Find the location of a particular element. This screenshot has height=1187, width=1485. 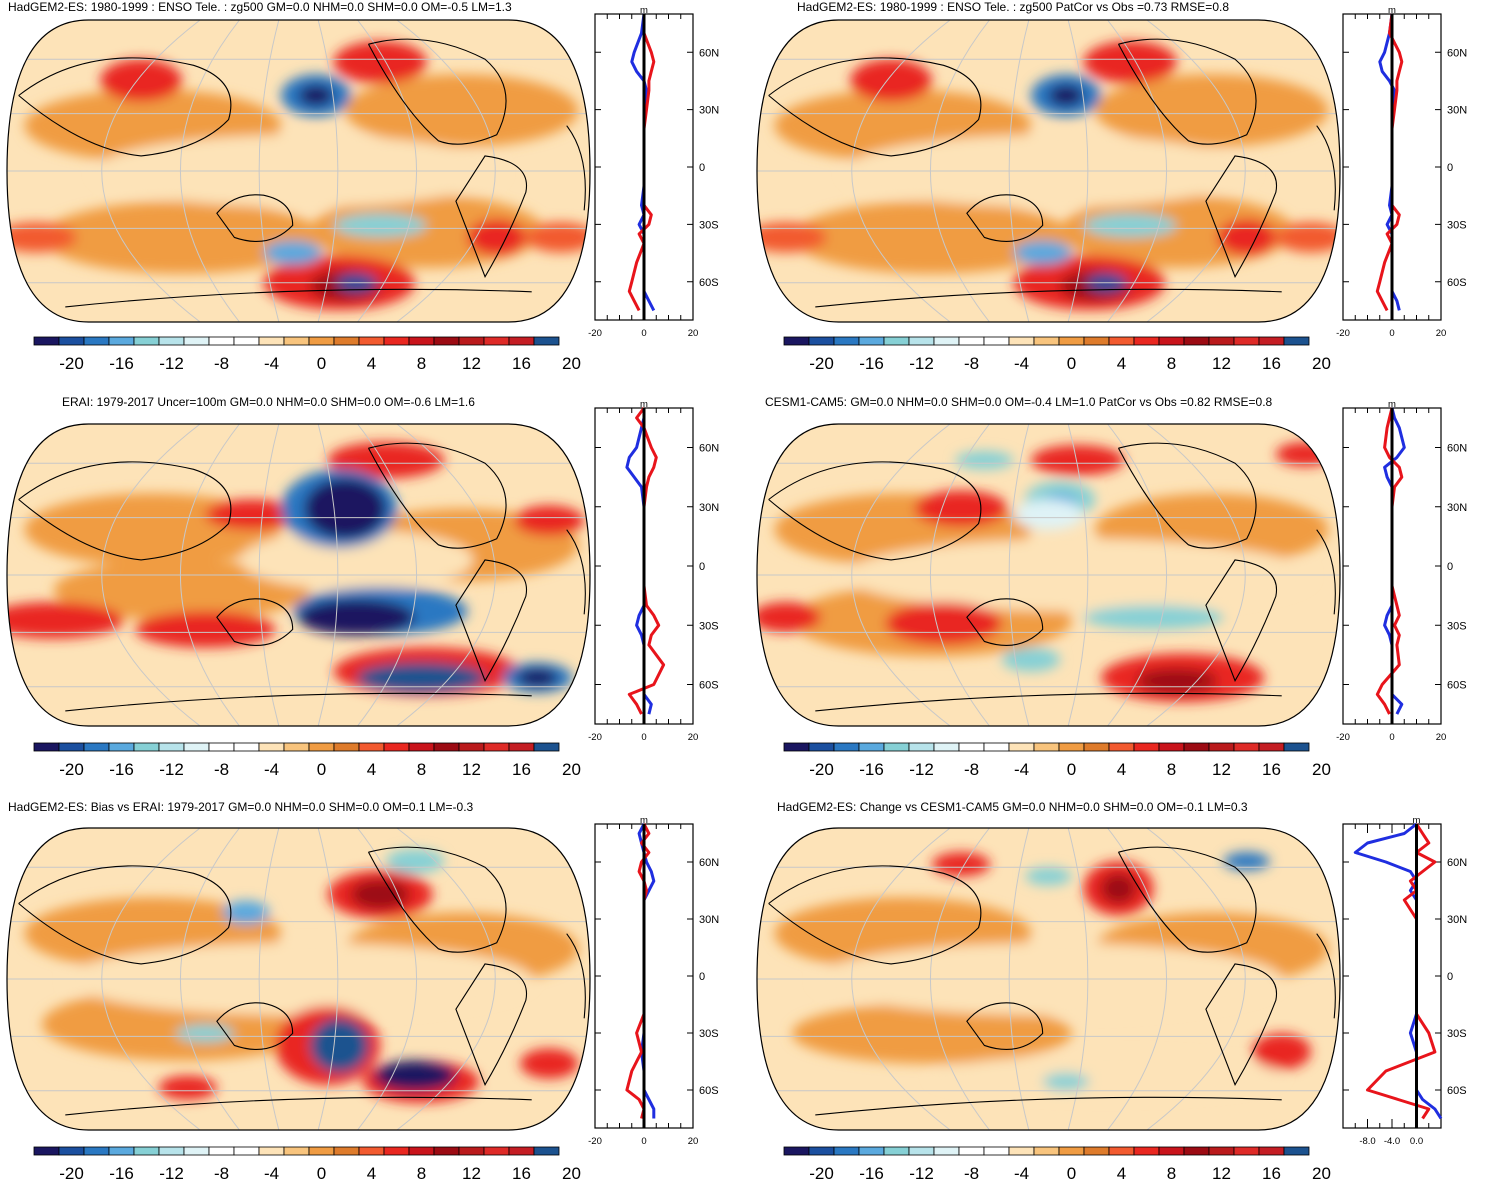

colorbar-label: -16 is located at coordinates (121, 769).